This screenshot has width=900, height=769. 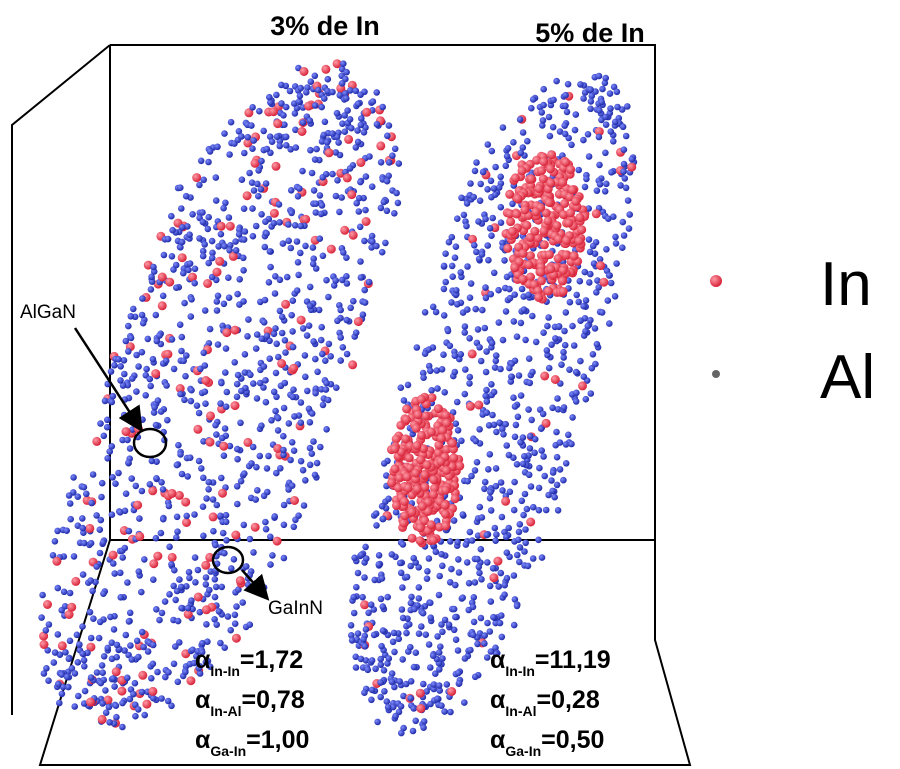 I want to click on annotation-circle, so click(x=228, y=560).